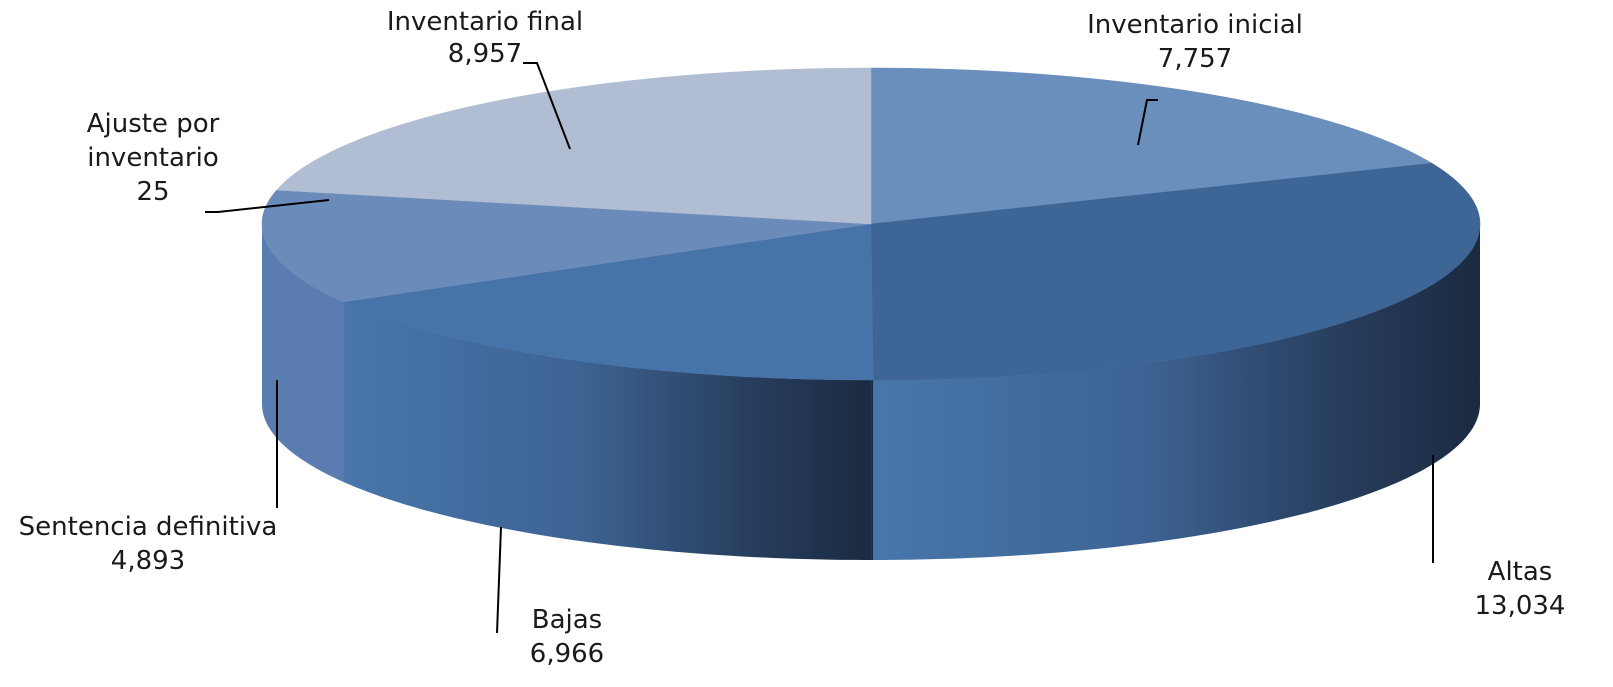 This screenshot has height=687, width=1613. I want to click on category-label-ajuste-por-inventario: inventario, so click(153, 158).